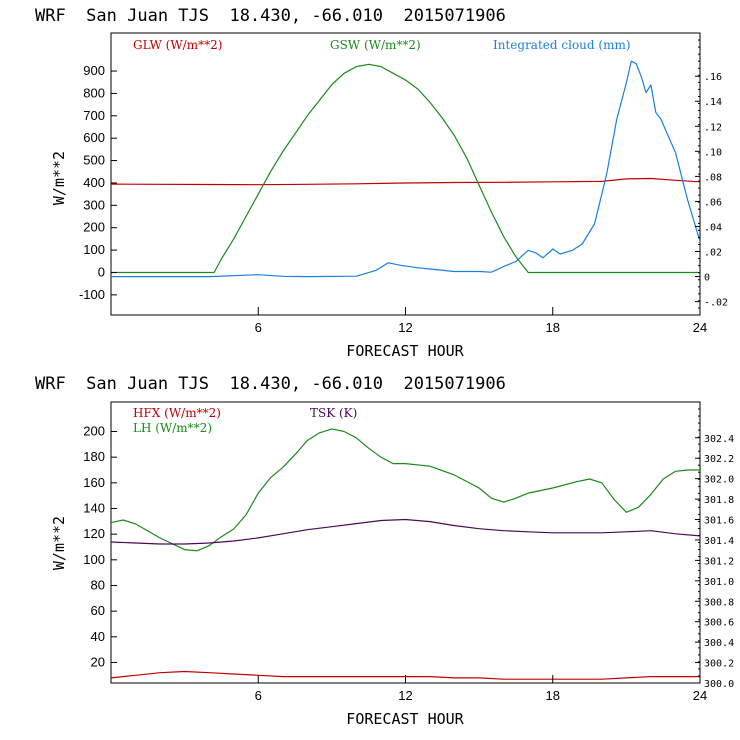 The width and height of the screenshot is (740, 740). What do you see at coordinates (94, 559) in the screenshot?
I see `bottom-y-tick-label: 100` at bounding box center [94, 559].